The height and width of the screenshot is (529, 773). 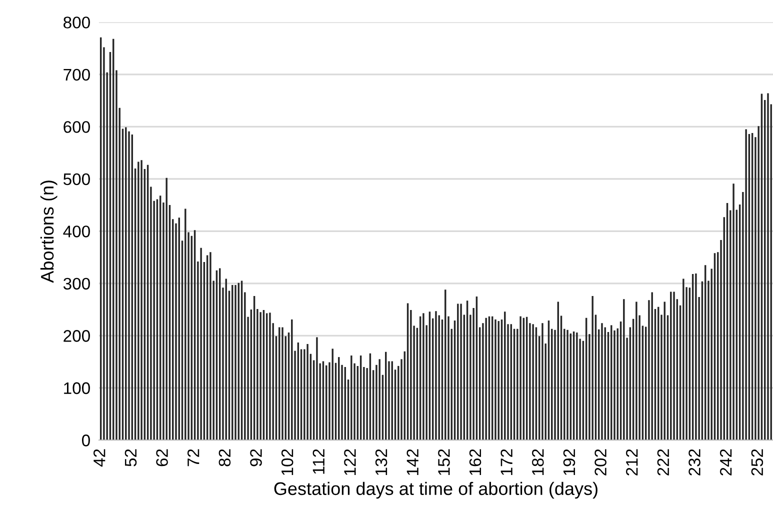 What do you see at coordinates (162, 457) in the screenshot?
I see `x-tick-label: 62` at bounding box center [162, 457].